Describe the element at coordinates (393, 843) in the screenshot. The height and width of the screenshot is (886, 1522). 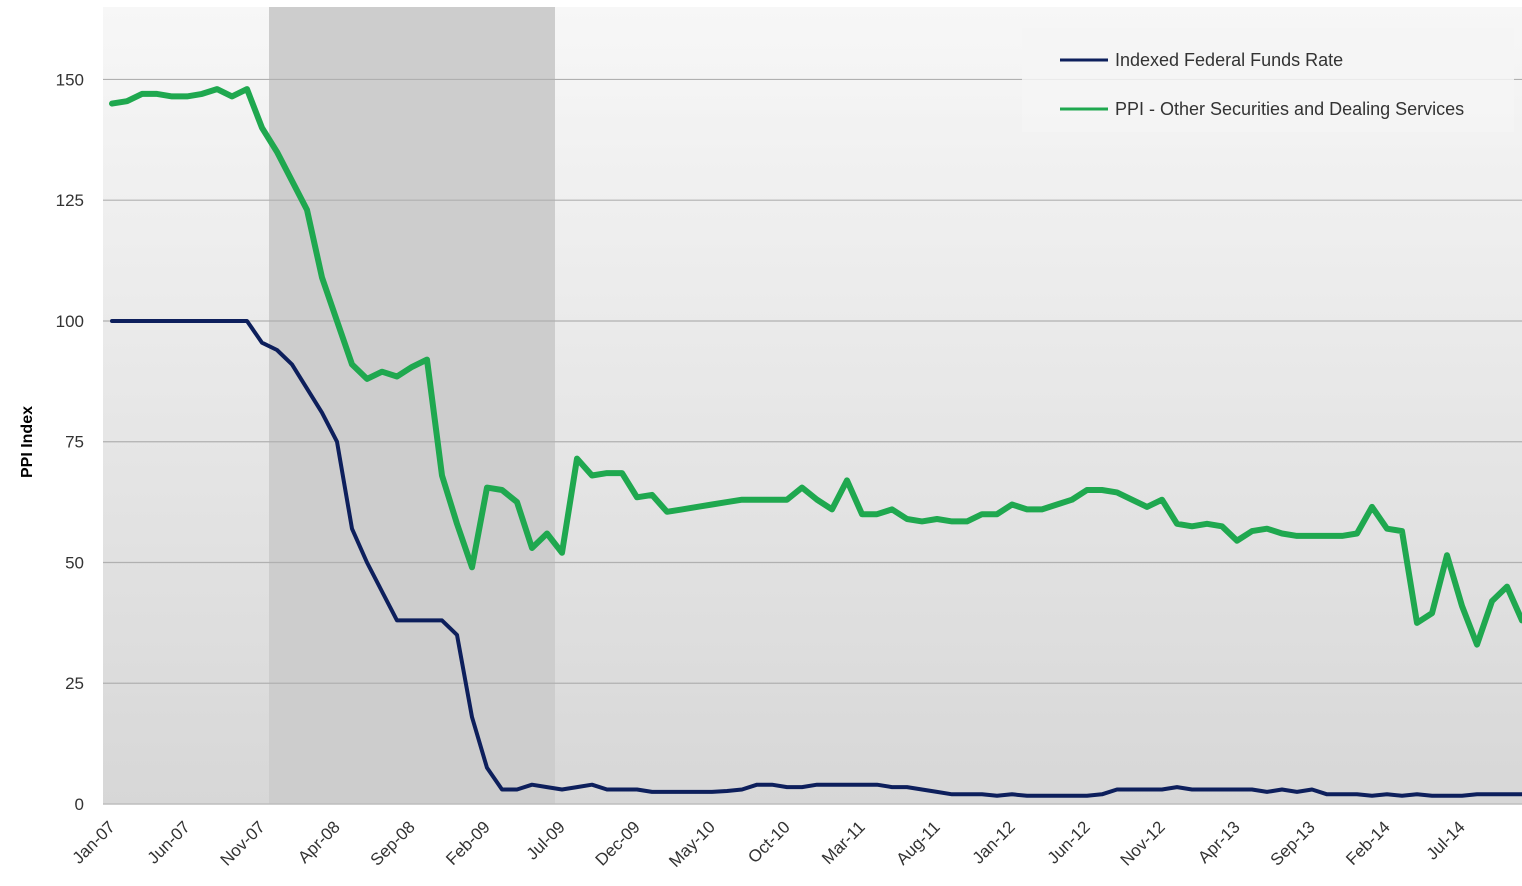
I see `x-tick-label-sep-08: Sep-08` at that location.